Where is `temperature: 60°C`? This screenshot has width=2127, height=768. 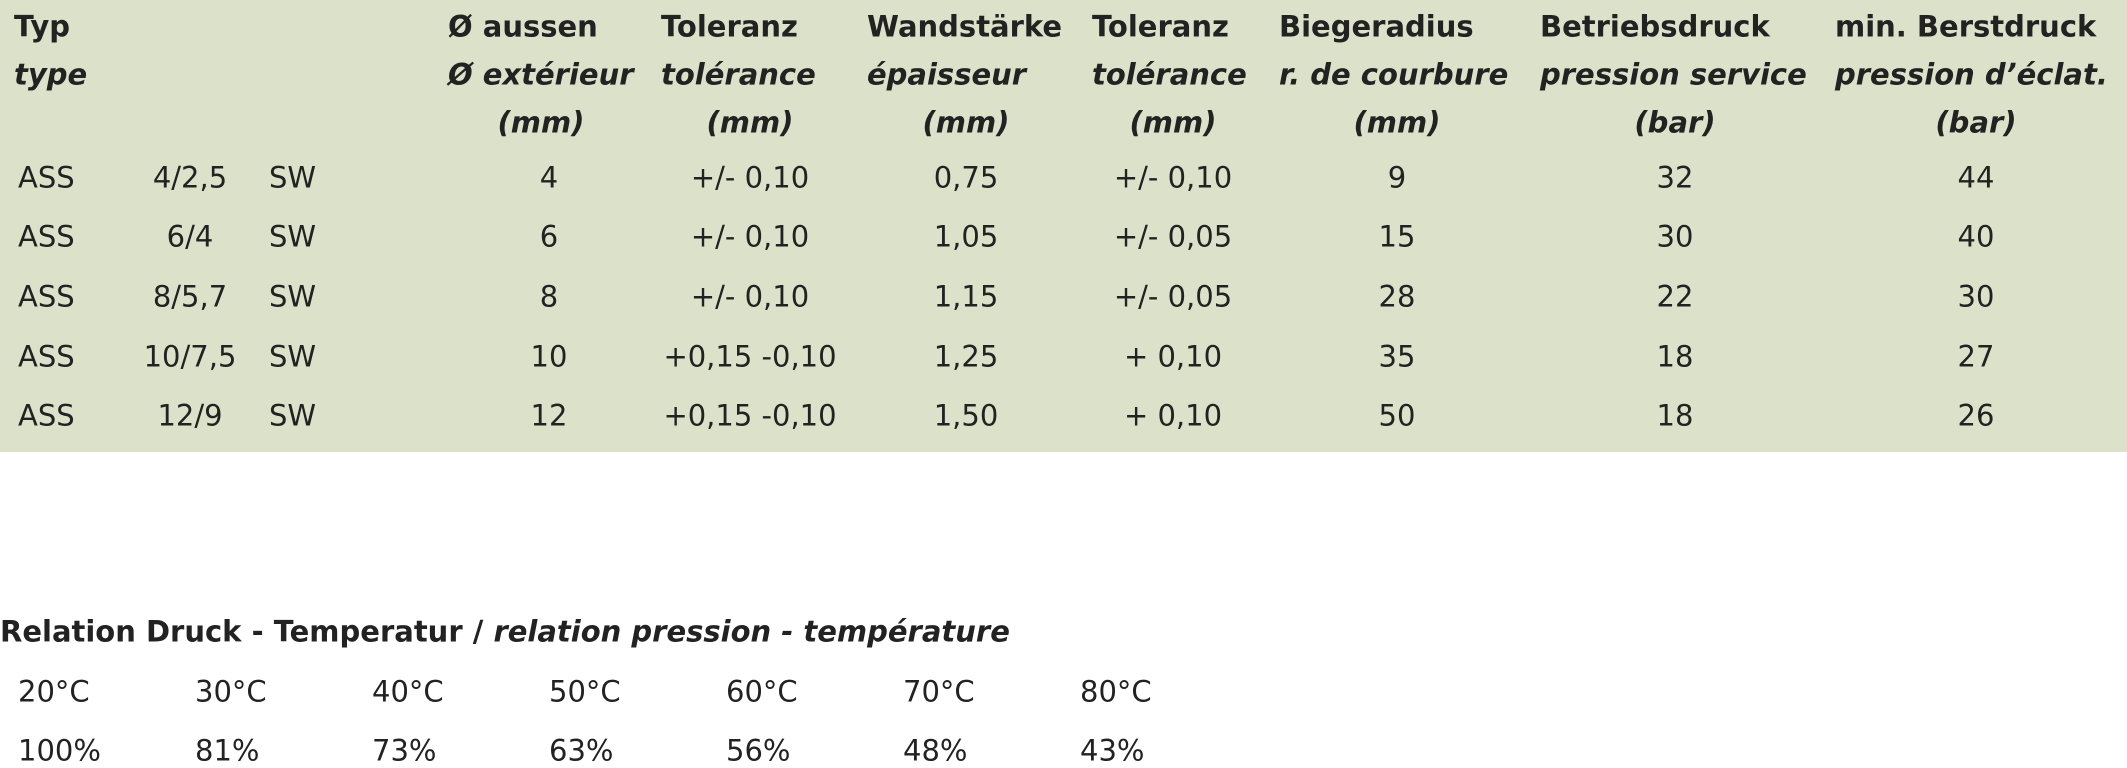
temperature: 60°C is located at coordinates (762, 691).